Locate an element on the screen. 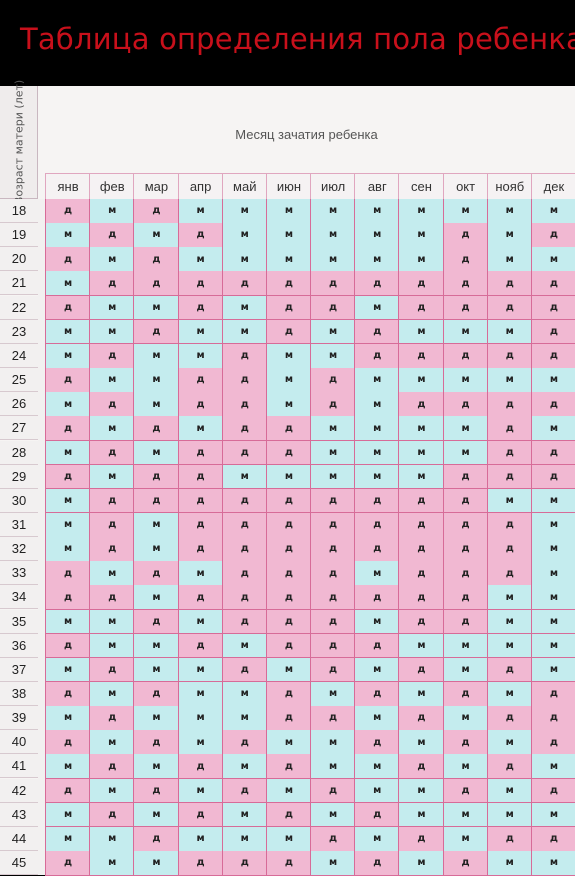 The image size is (575, 876). age-cell: 39 is located at coordinates (19, 718).